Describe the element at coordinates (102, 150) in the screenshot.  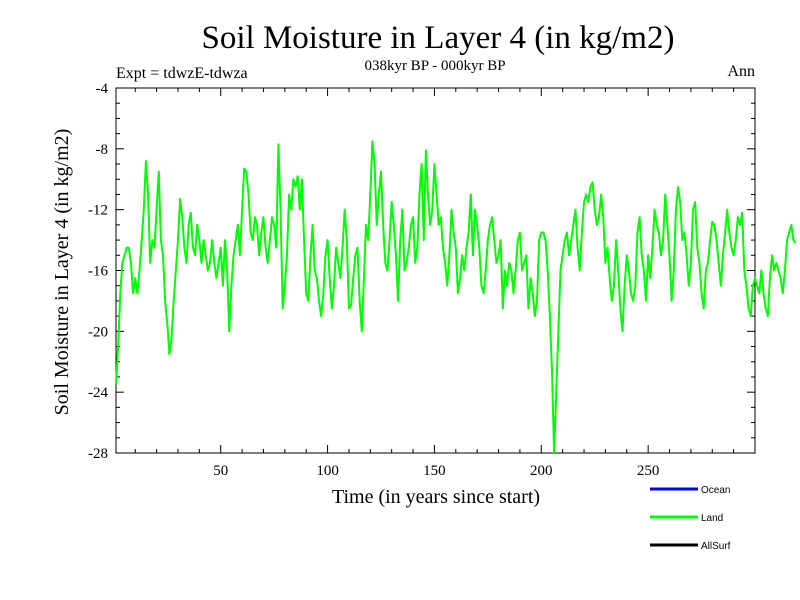
I see `y-tick-label: -8` at that location.